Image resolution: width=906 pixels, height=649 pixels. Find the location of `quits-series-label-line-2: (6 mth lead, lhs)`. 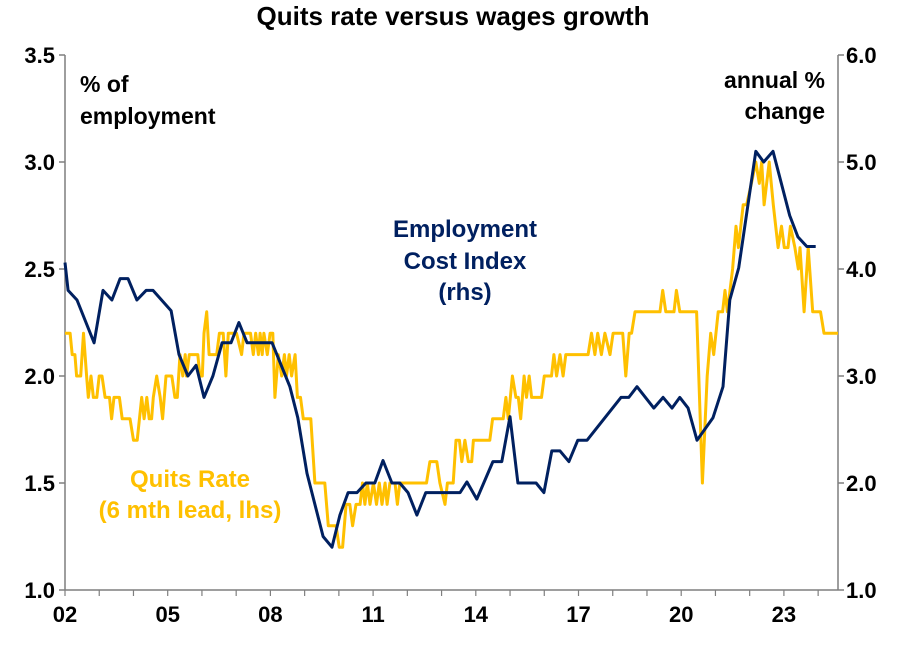

quits-series-label-line-2: (6 mth lead, lhs) is located at coordinates (190, 510).